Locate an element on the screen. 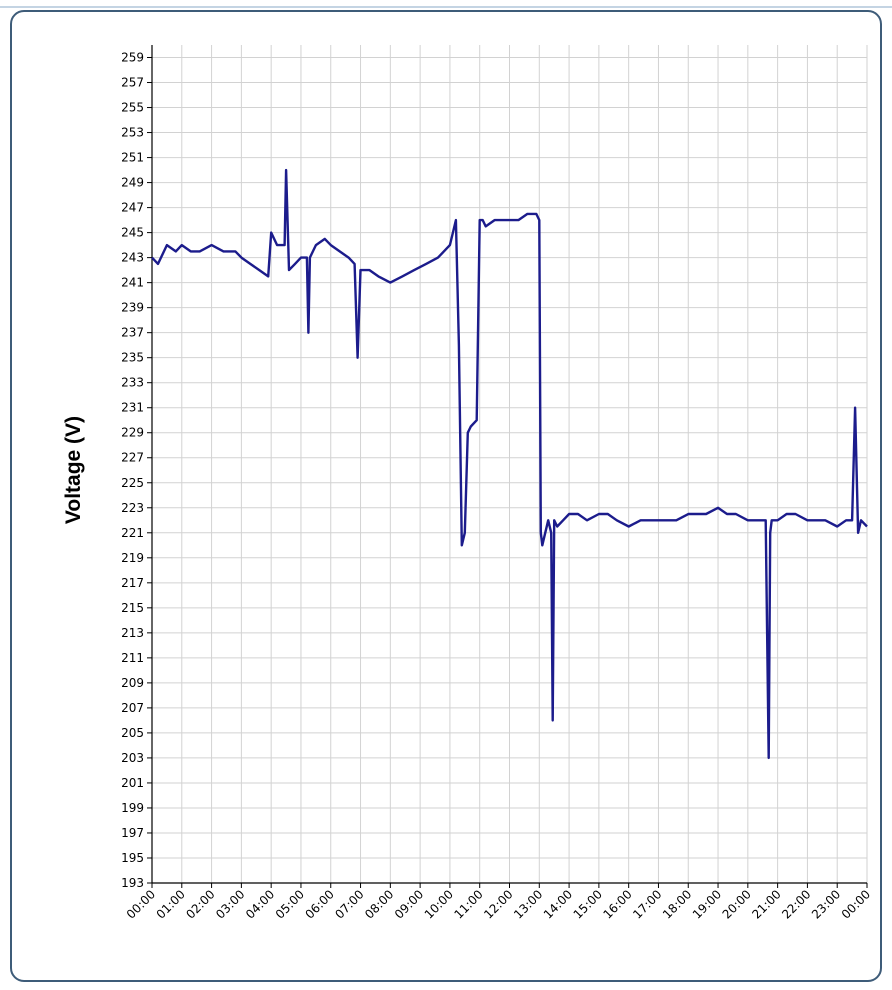 The width and height of the screenshot is (892, 990). x-tick-label: 09:00 is located at coordinates (409, 904).